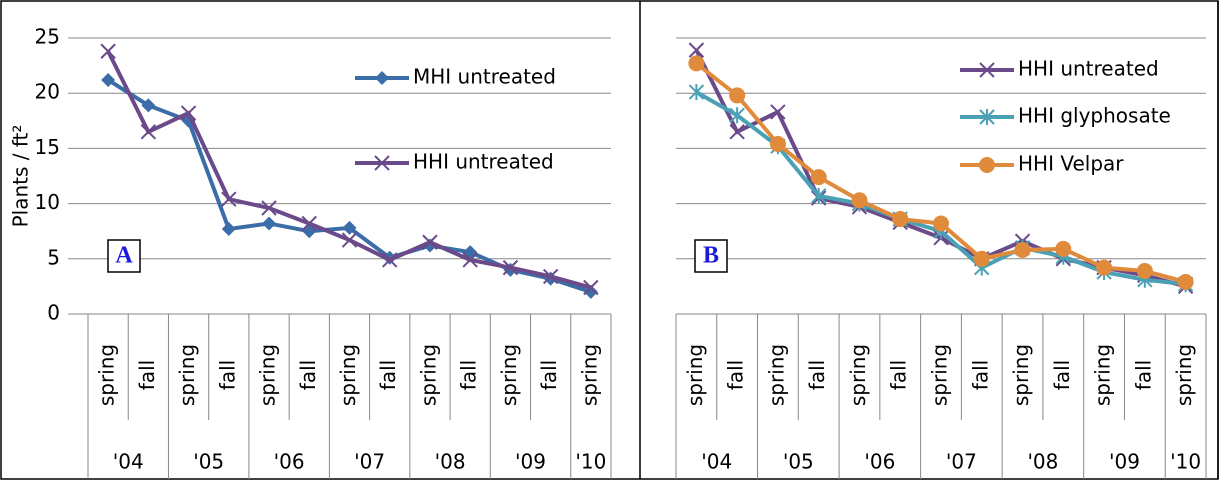  Describe the element at coordinates (21, 176) in the screenshot. I see `y-axis-label: Plants / ft²` at that location.